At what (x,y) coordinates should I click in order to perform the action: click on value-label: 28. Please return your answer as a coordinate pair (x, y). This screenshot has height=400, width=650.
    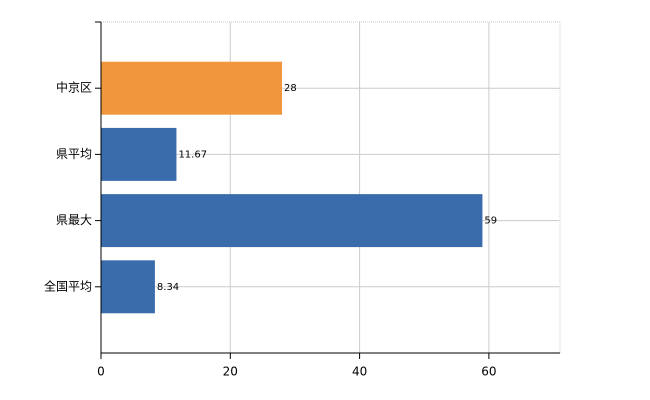
    Looking at the image, I should click on (290, 88).